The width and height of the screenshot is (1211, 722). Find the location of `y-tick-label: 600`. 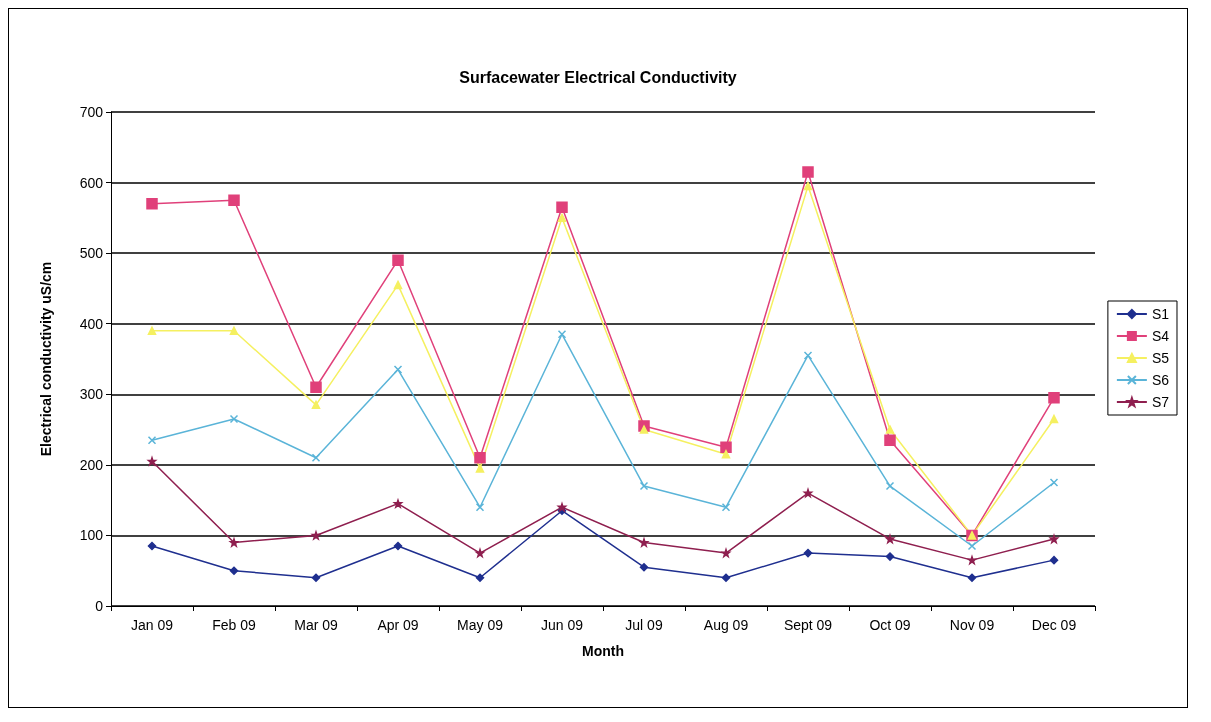

y-tick-label: 600 is located at coordinates (91, 182).